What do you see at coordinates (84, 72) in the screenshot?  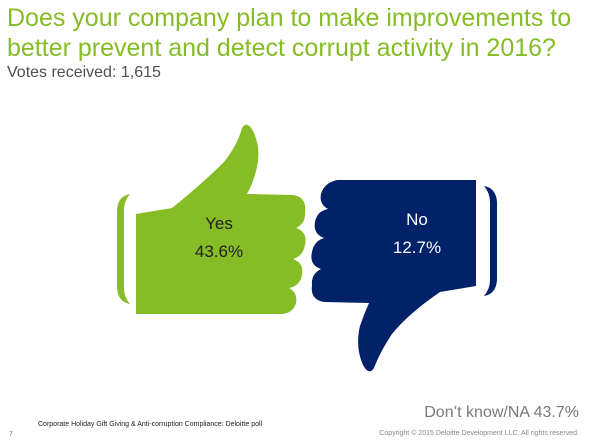 I see `votes-received-count: Votes received: 1,615` at bounding box center [84, 72].